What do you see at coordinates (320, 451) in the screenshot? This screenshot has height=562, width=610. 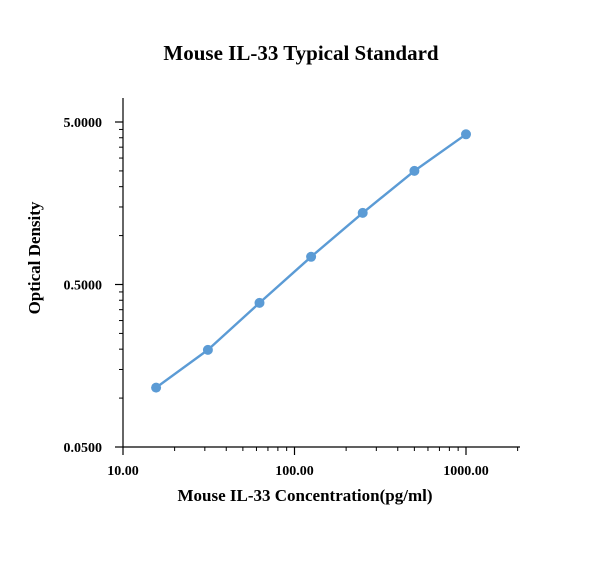 I see `x-axis-ticks` at bounding box center [320, 451].